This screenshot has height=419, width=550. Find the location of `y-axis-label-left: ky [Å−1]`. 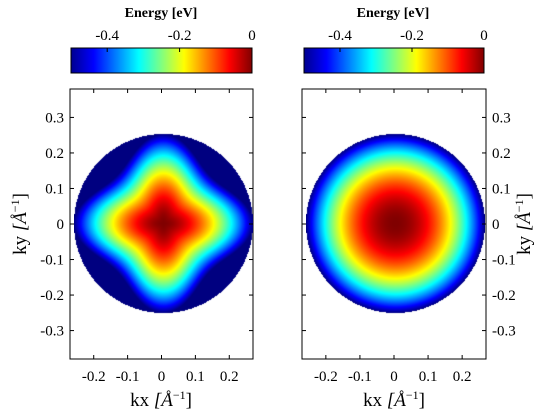

y-axis-label-left: ky [Å−1] is located at coordinates (19, 224).